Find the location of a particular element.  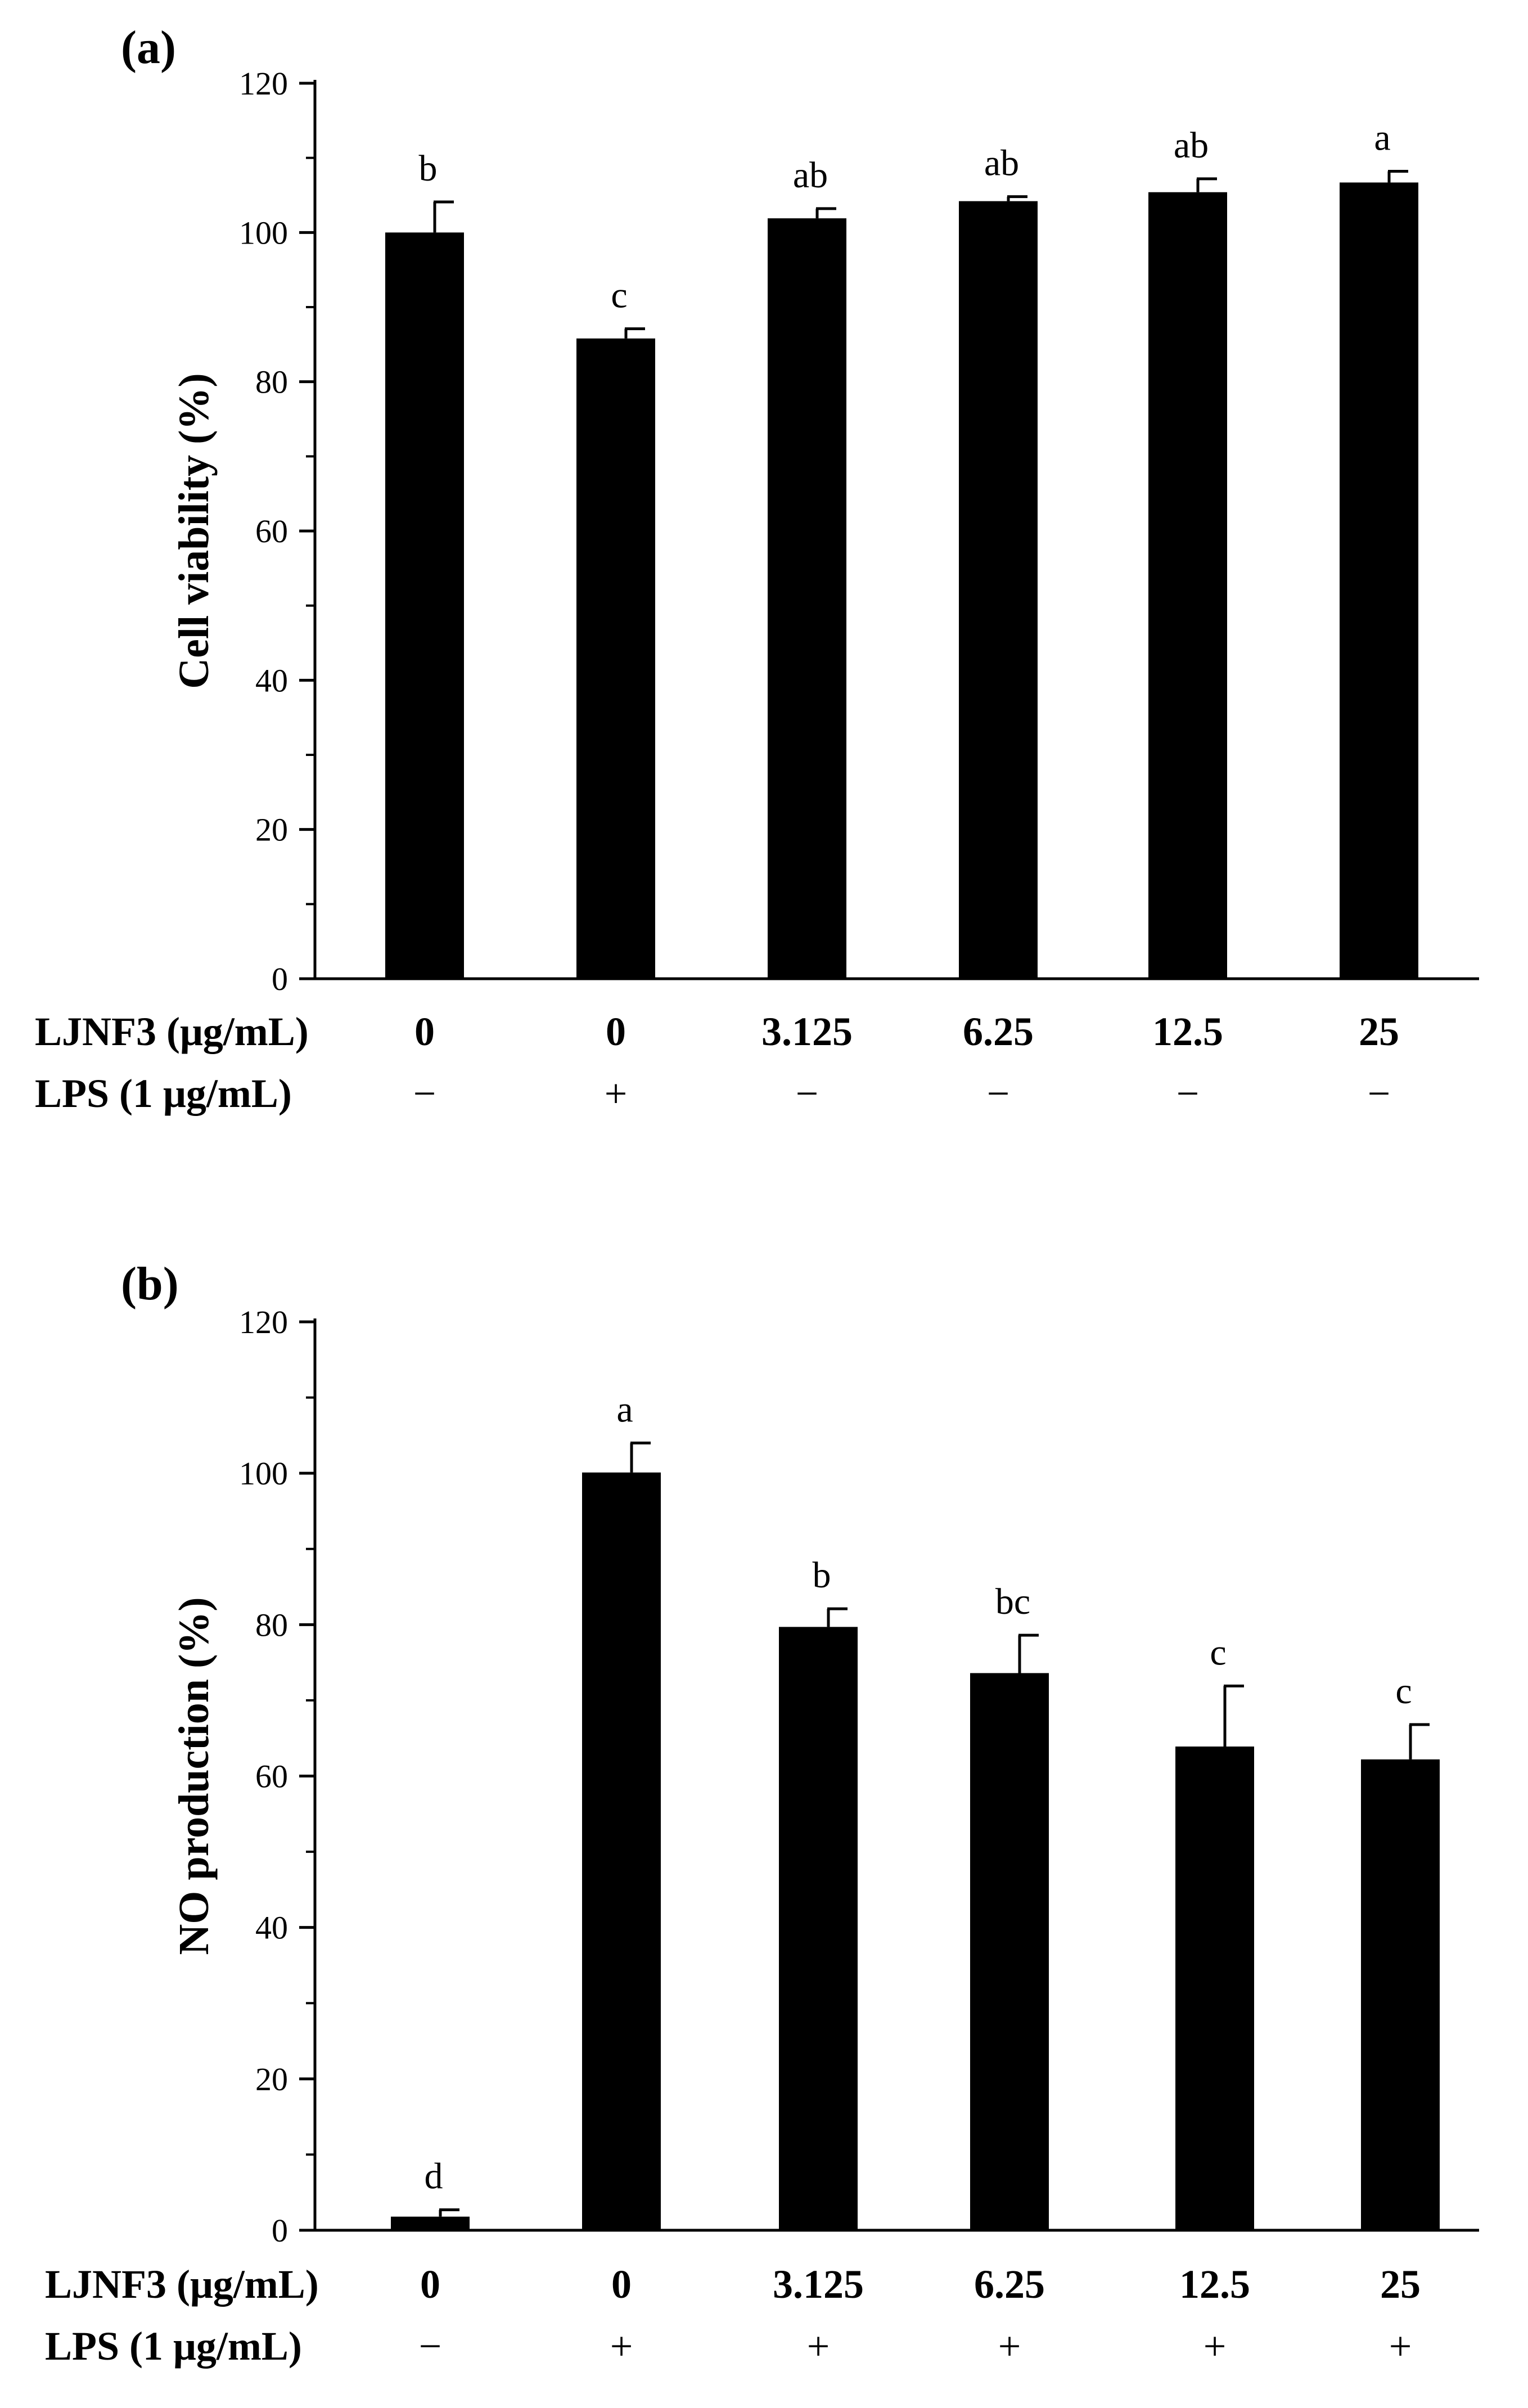

y-axis-title: Cell viability (%) is located at coordinates (194, 531).